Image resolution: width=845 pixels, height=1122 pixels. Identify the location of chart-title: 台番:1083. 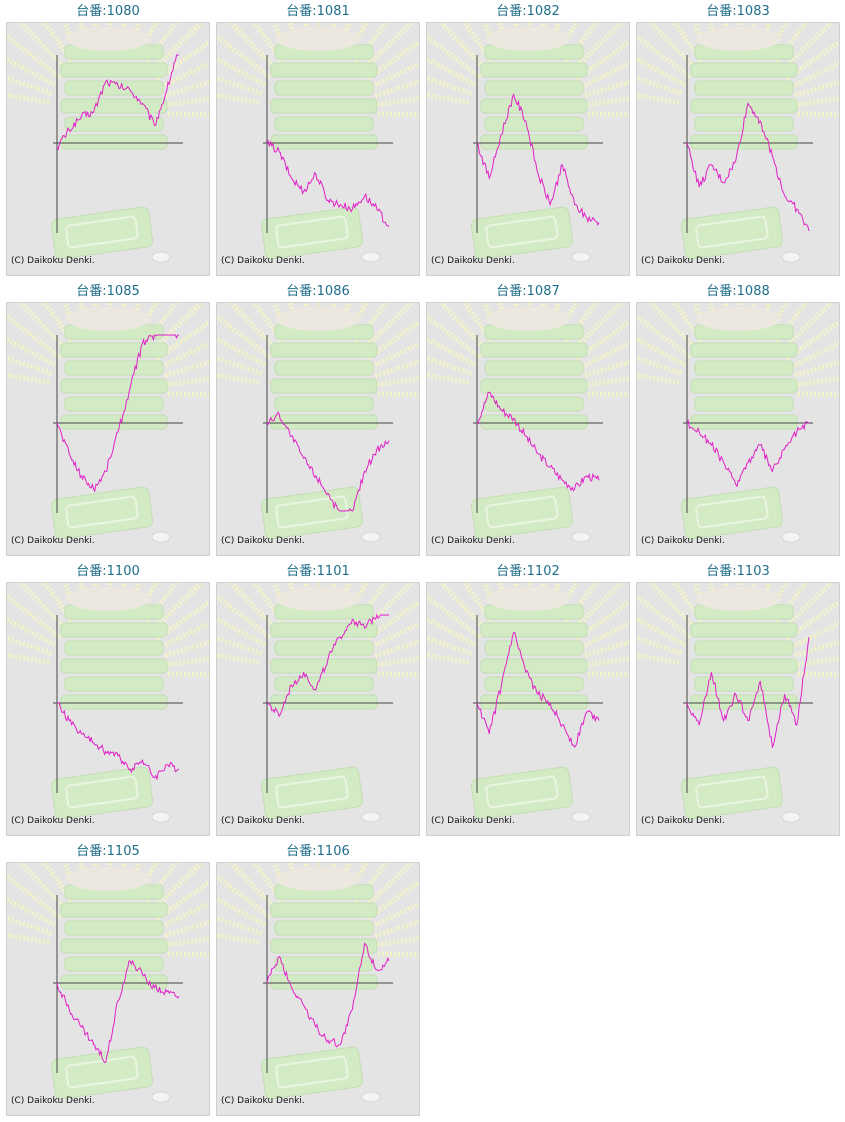
(738, 11).